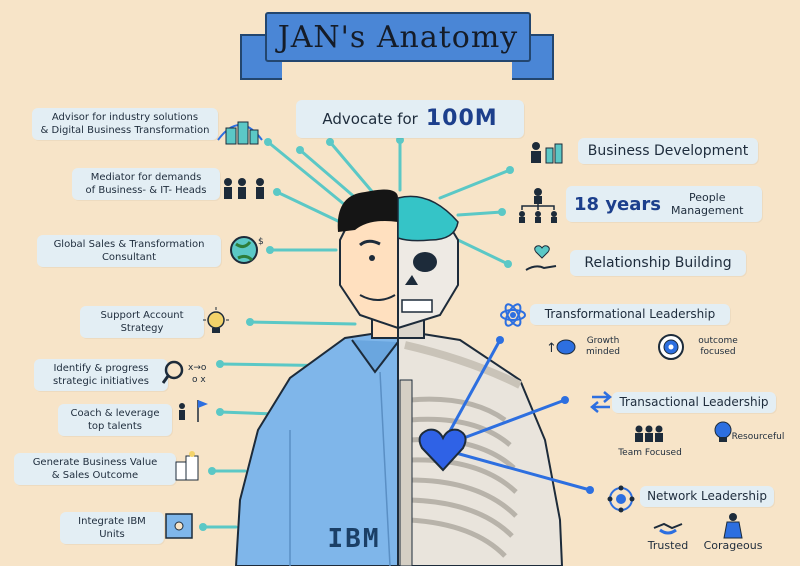 The height and width of the screenshot is (566, 800). Describe the element at coordinates (603, 352) in the screenshot. I see `growth-line2: minded` at that location.